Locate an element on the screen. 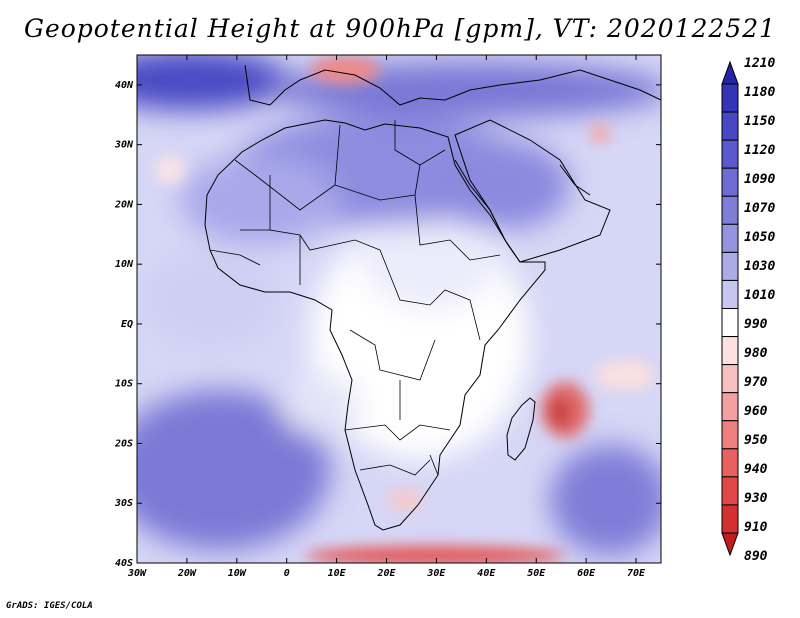 The image size is (800, 618). lon-label: 50E is located at coordinates (536, 573).